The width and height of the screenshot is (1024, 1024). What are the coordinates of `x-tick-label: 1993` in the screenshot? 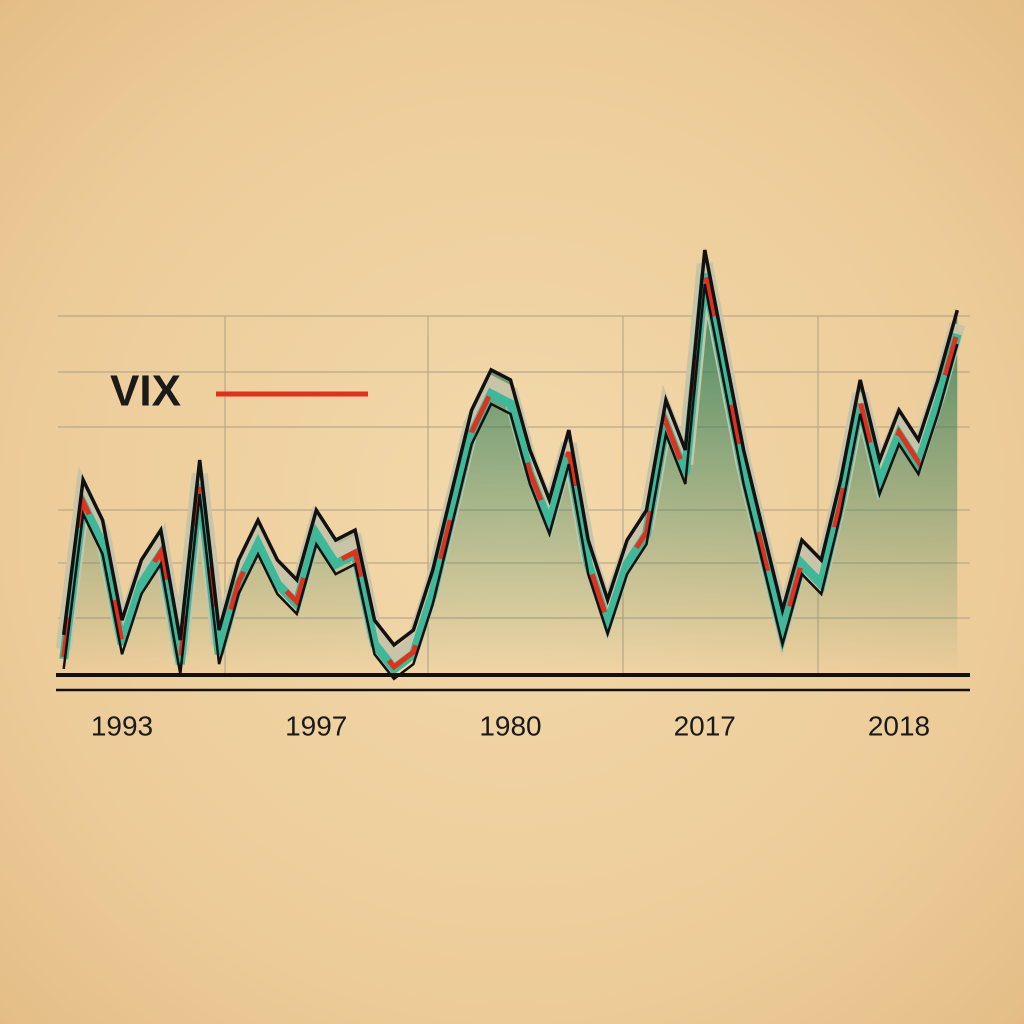 It's located at (122, 725).